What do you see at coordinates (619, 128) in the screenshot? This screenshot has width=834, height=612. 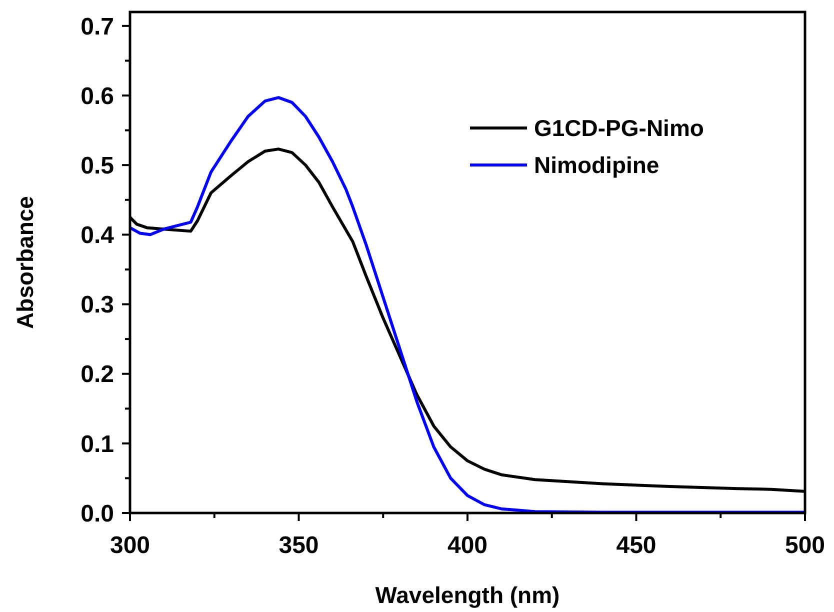 I see `legend-label: G1CD-PG-Nimo` at bounding box center [619, 128].